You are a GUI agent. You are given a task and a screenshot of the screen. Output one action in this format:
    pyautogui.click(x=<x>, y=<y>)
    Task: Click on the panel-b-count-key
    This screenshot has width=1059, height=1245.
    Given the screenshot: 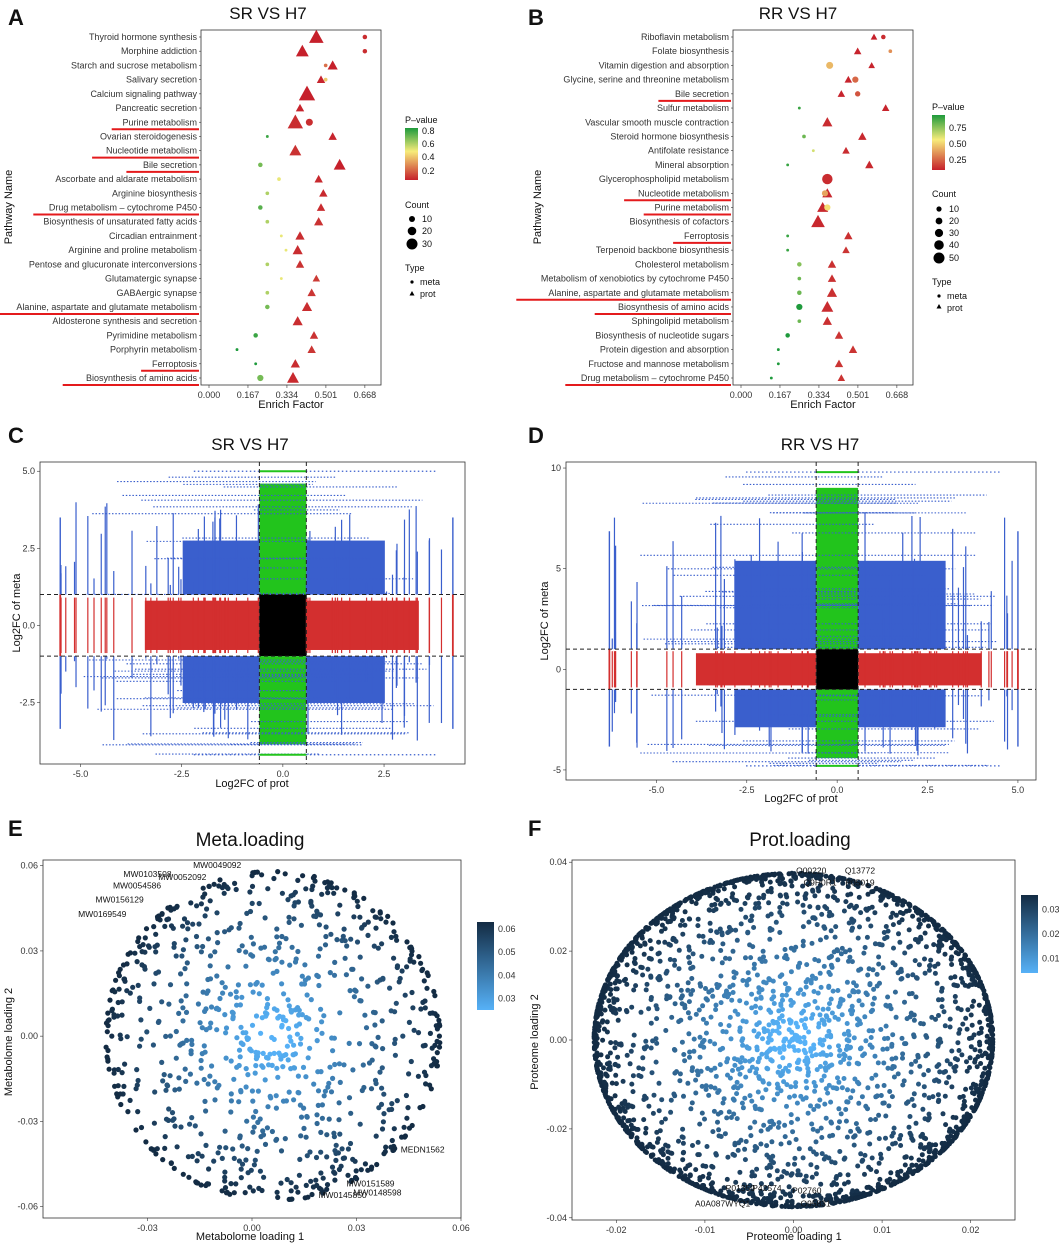 What is the action you would take?
    pyautogui.click(x=939, y=233)
    